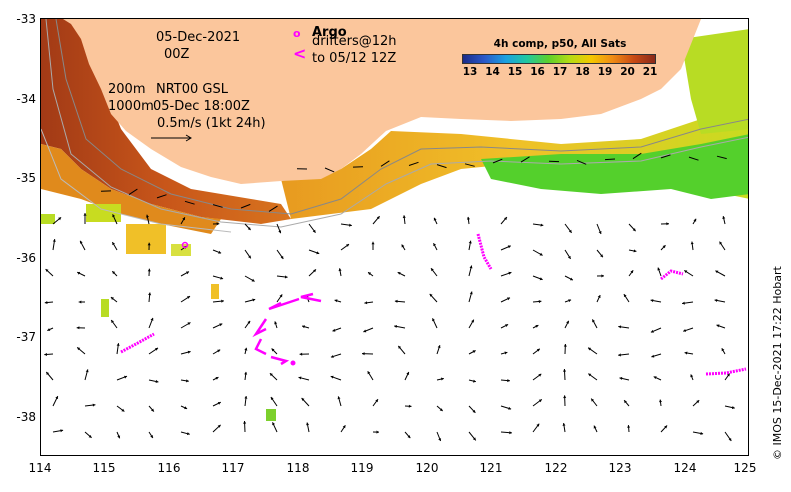  What do you see at coordinates (192, 89) in the screenshot?
I see `product-label: NRT00 GSL` at bounding box center [192, 89].